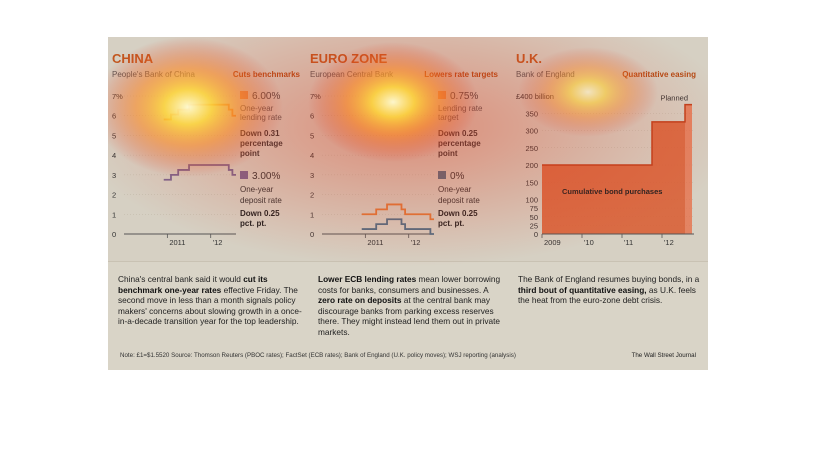  Describe the element at coordinates (261, 200) in the screenshot. I see `china-deposit-label-line1: deposit rate` at that location.